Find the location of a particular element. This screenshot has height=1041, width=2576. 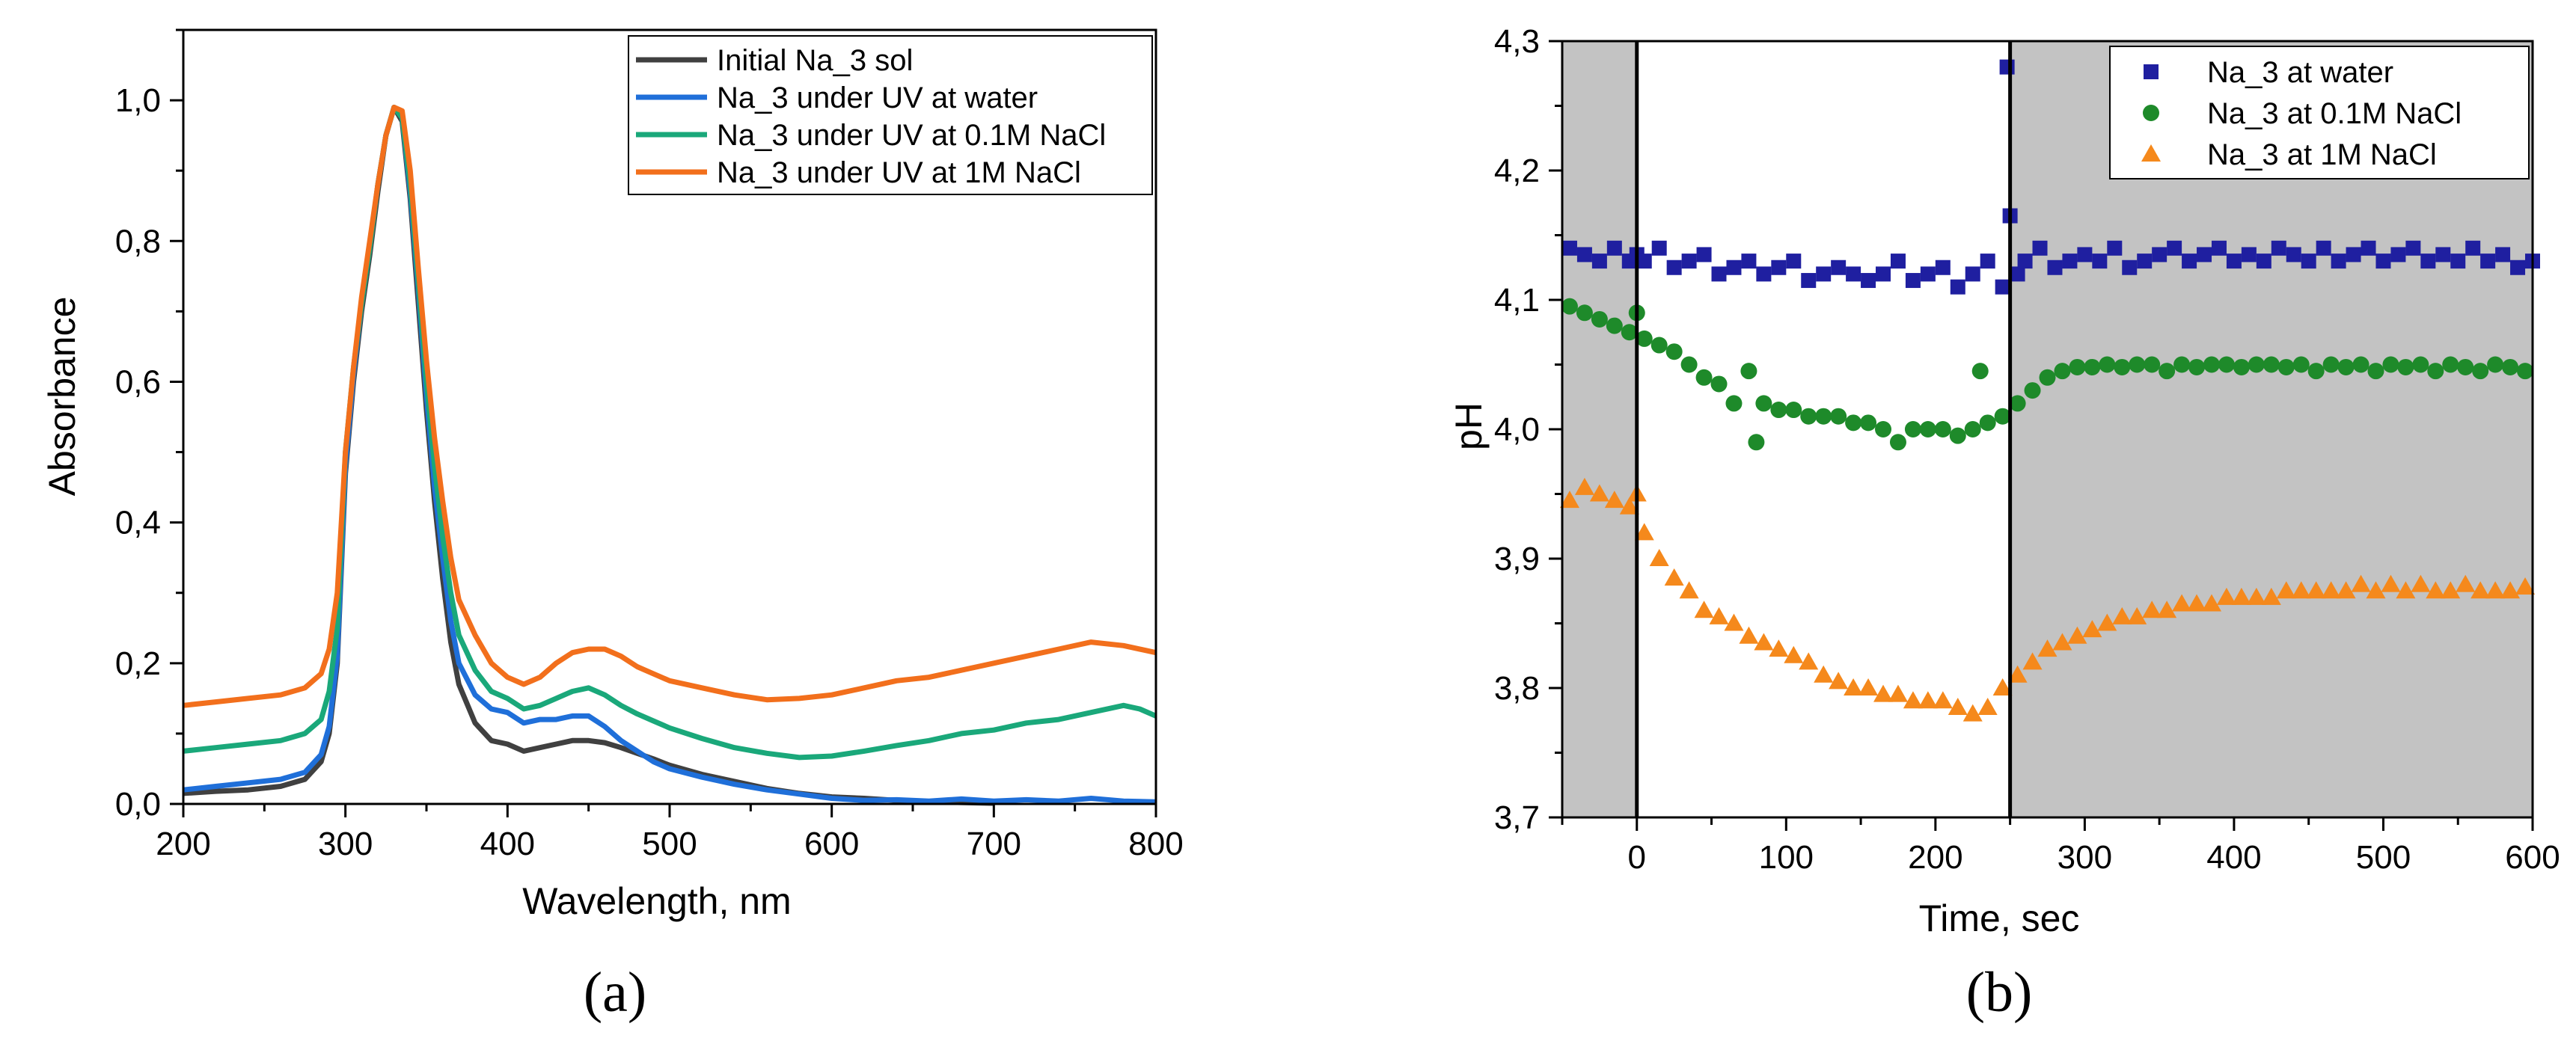

panel-b-legend-label: Na_3 at 1M NaCl is located at coordinates (2322, 154).